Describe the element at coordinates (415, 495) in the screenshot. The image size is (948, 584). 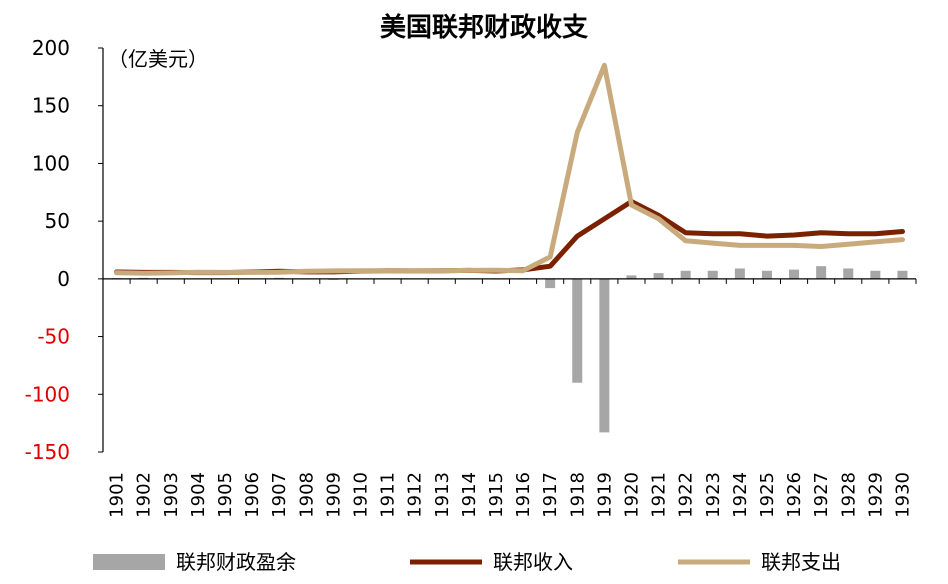
I see `x-tick-label: 1912` at that location.